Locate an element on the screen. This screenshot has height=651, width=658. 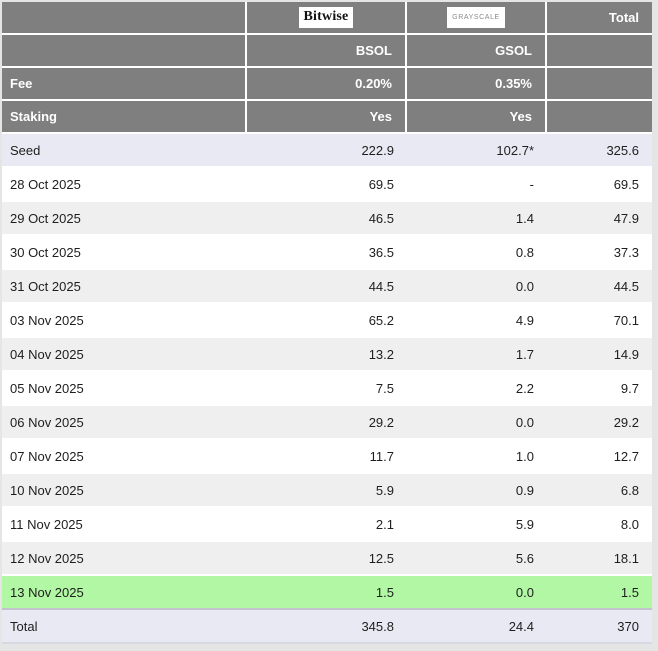
table-row: 13 Nov 2025 1.5 0.0 1.5 is located at coordinates (327, 593).